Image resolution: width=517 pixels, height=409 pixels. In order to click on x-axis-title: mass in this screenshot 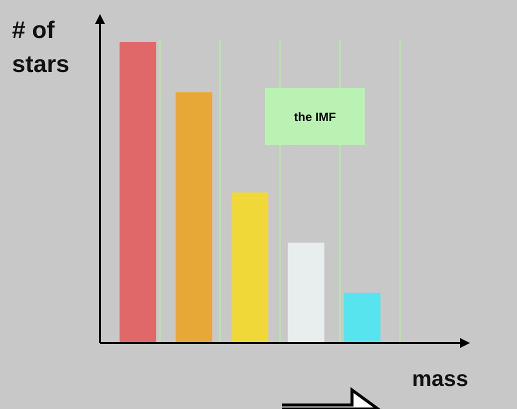, I will do `click(440, 378)`.